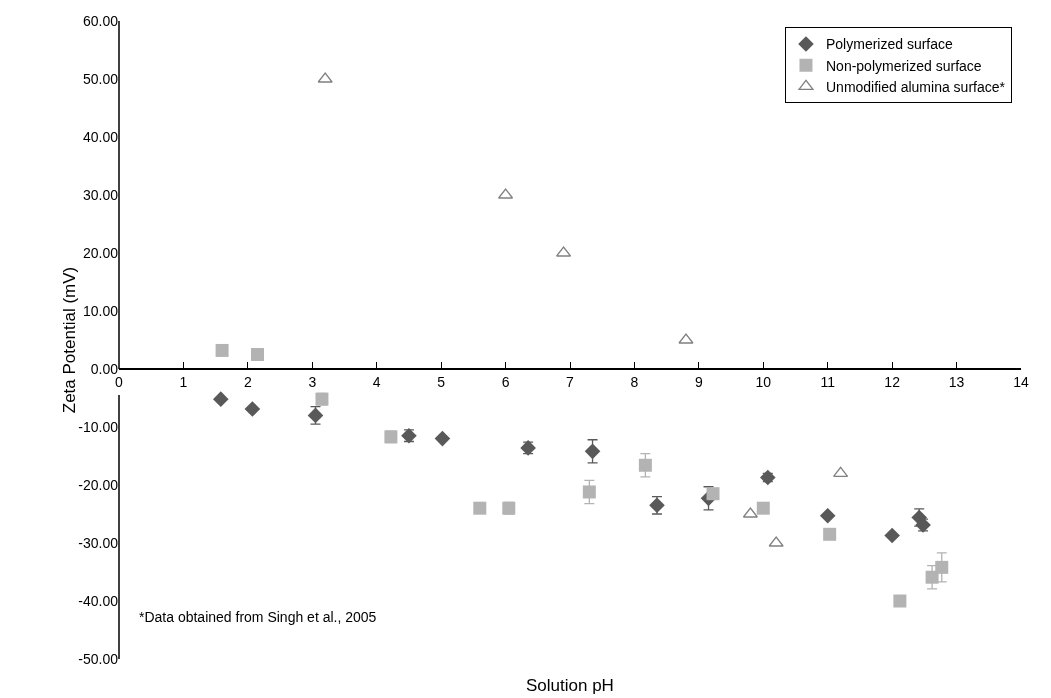  I want to click on x-tick-label: 13, so click(956, 381).